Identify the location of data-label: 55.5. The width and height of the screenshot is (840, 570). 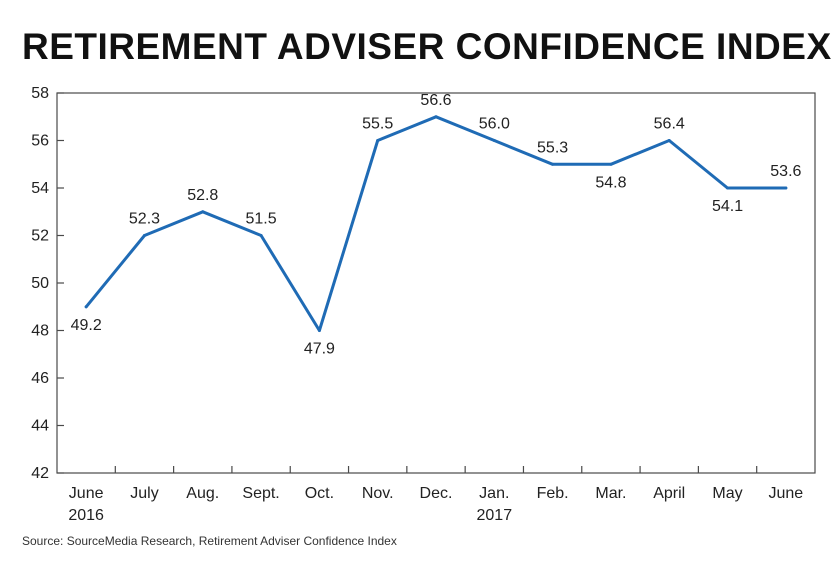
(377, 124).